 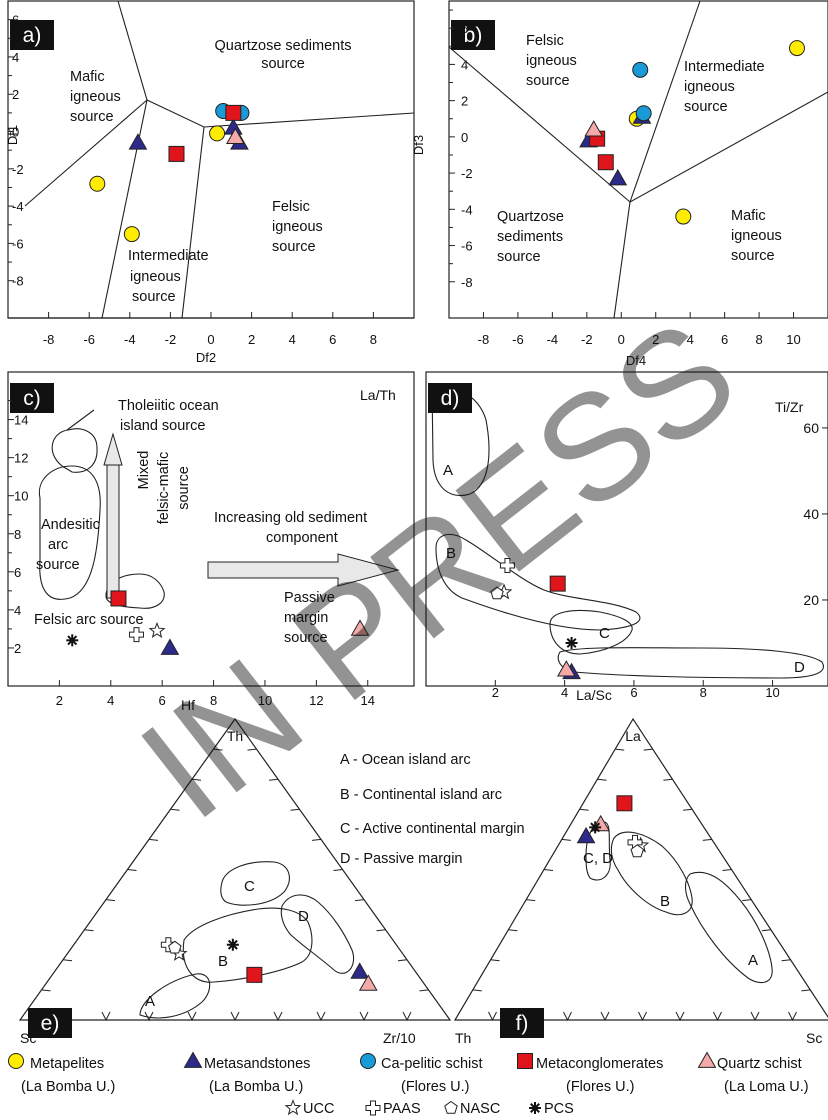 I want to click on panel-f-field-label: A, so click(x=753, y=960).